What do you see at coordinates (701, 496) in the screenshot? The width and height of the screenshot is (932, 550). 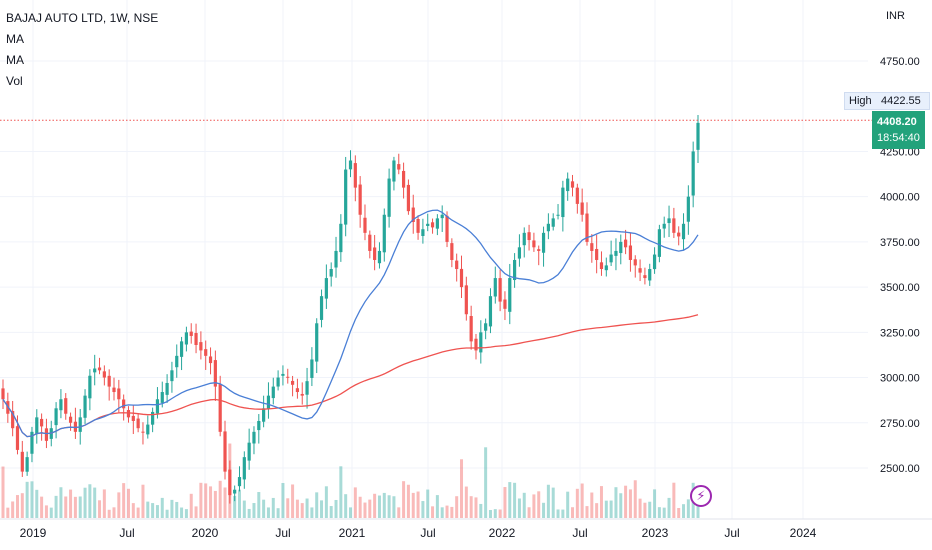 I see `lightning-icon: ⚡` at bounding box center [701, 496].